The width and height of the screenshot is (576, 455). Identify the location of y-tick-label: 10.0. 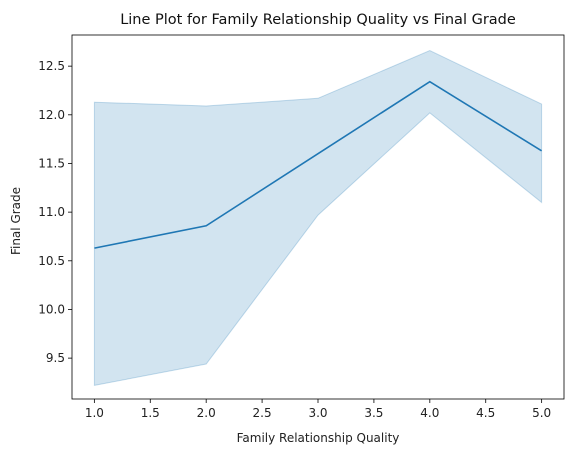
(51, 309).